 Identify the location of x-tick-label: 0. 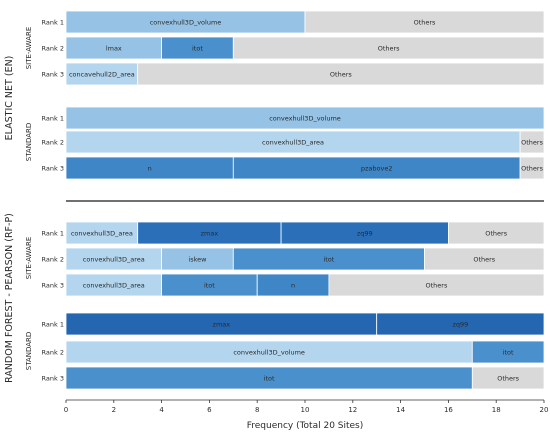
(66, 410).